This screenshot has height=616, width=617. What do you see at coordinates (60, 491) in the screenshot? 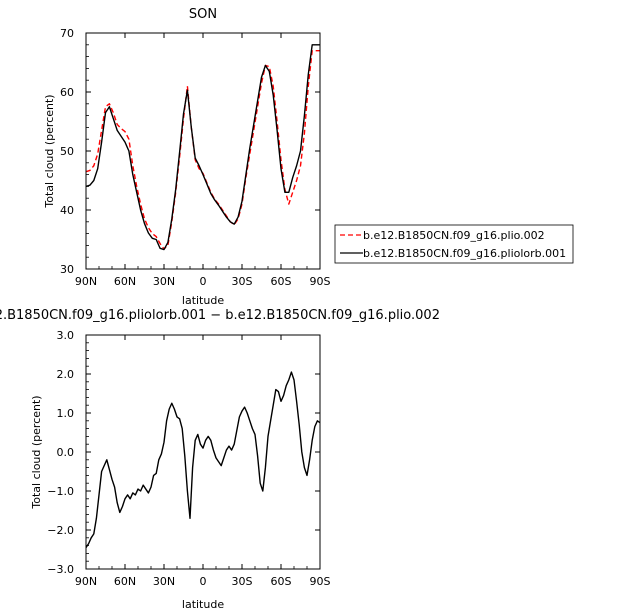
I see `bottom-y-tick-label: −1.0` at bounding box center [60, 491].